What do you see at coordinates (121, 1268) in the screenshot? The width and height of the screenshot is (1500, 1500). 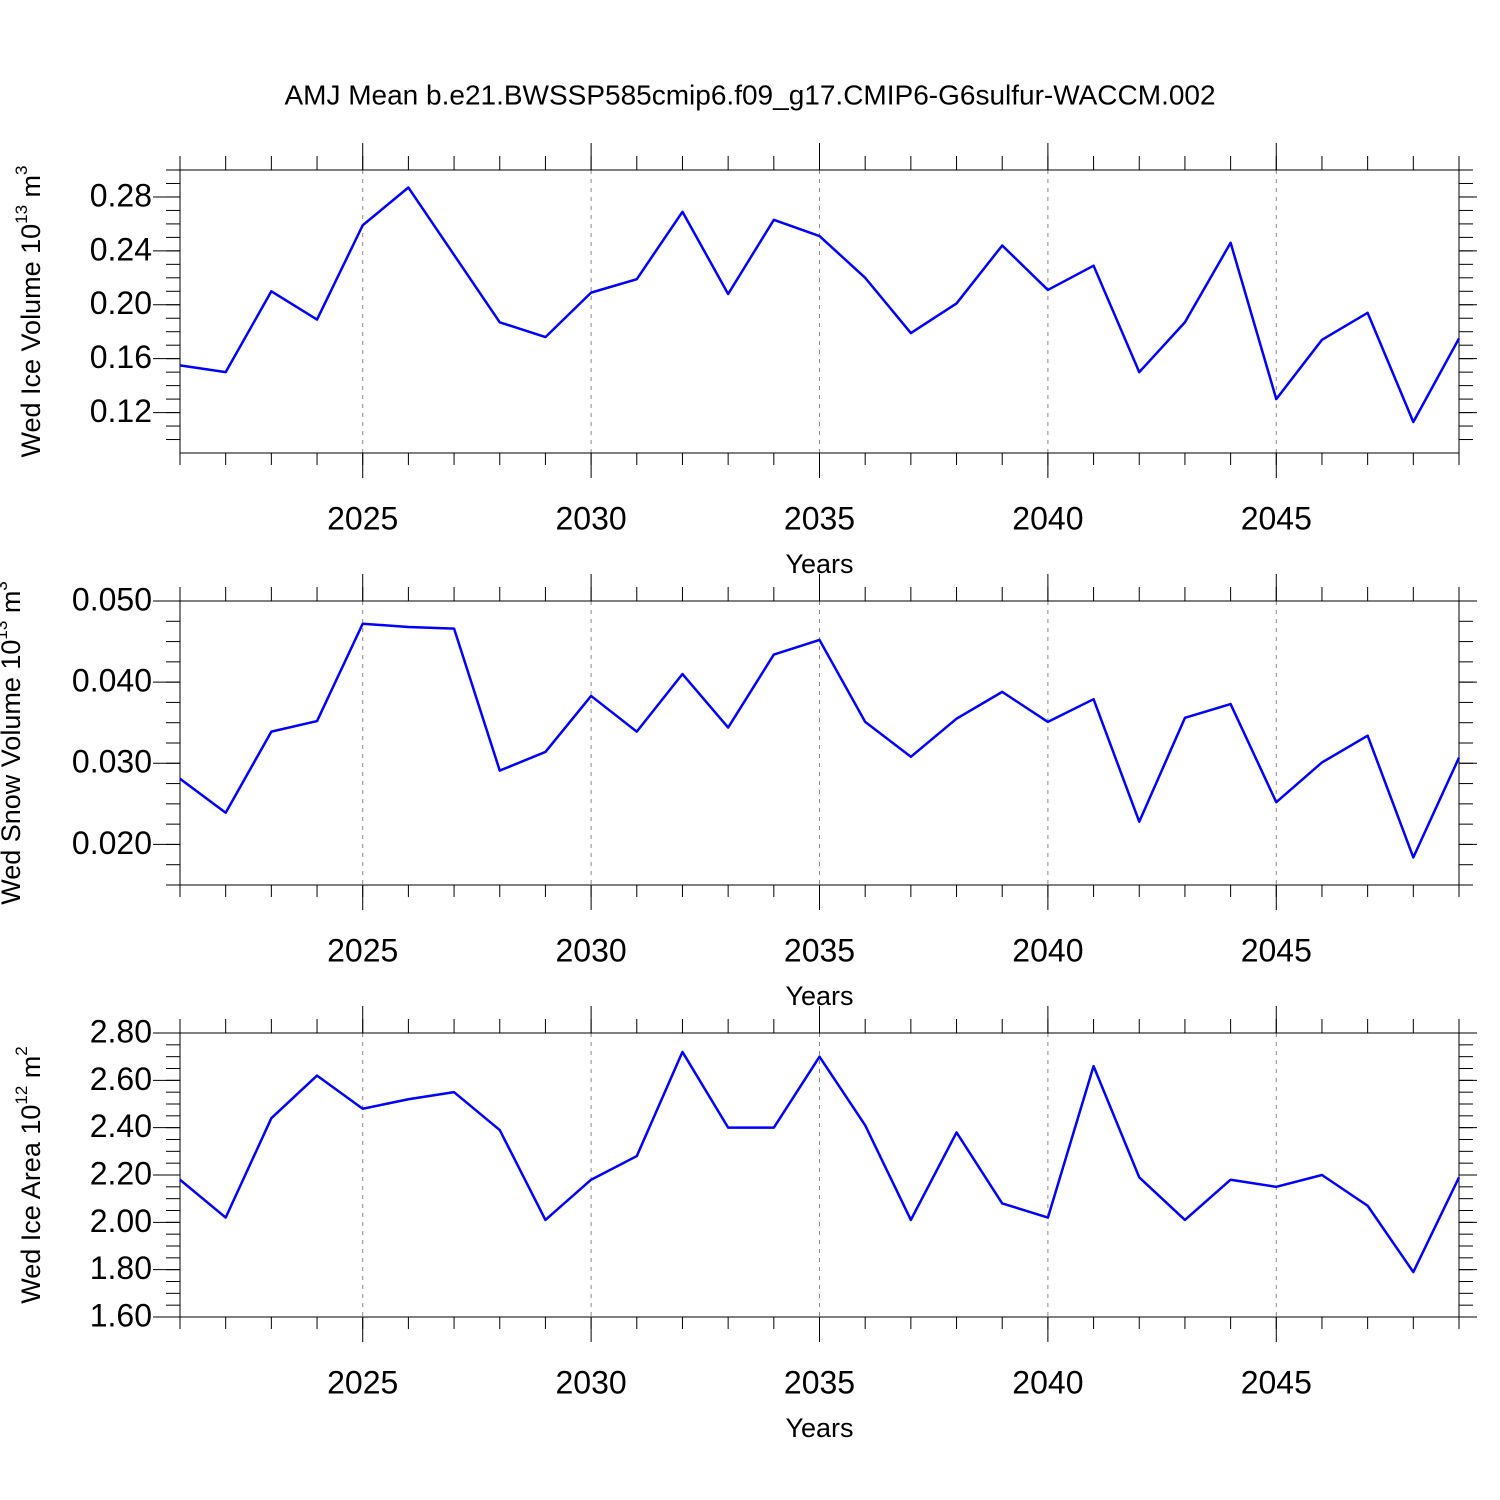 I see `y-tick-label: 1.80` at bounding box center [121, 1268].